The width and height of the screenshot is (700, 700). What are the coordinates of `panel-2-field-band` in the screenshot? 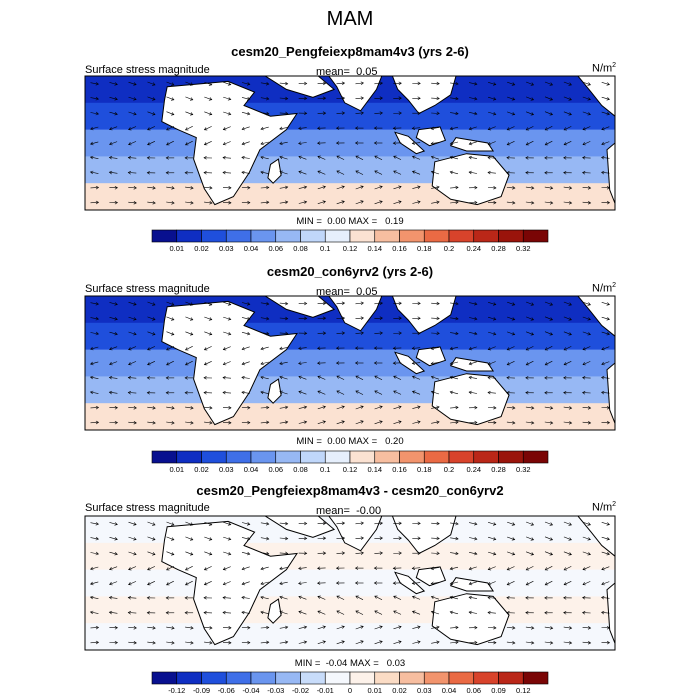 It's located at (350, 416).